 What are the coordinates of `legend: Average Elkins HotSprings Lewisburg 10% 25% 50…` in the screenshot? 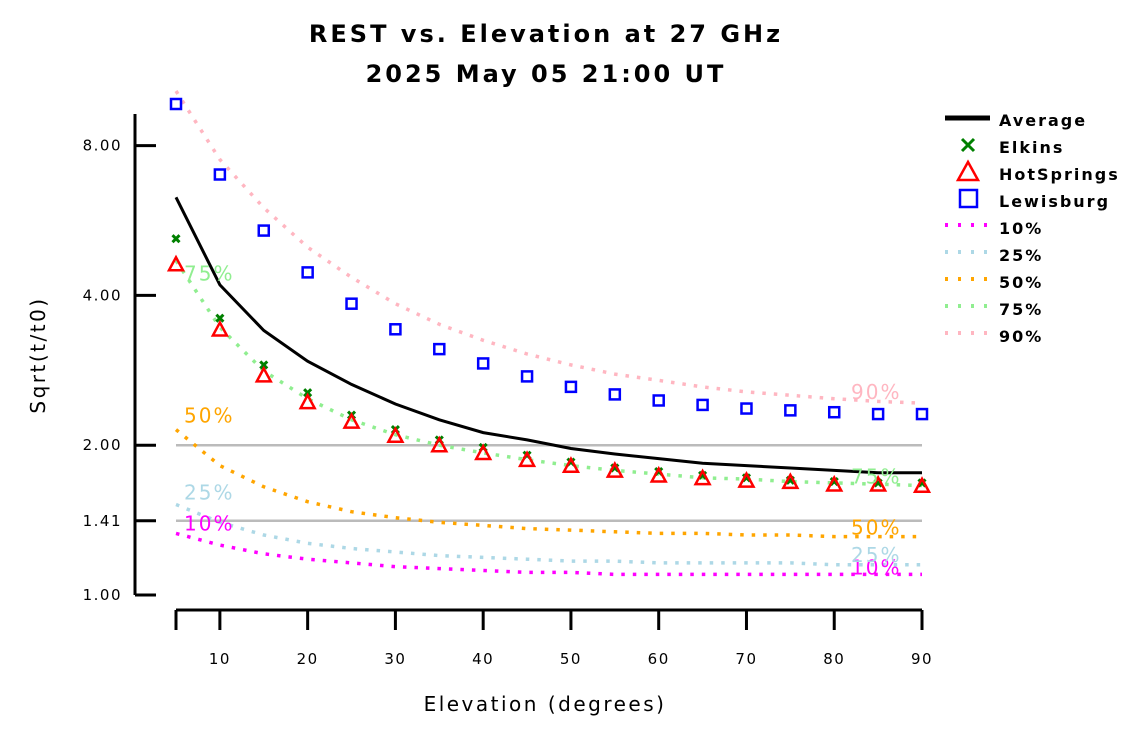 It's located at (1032, 228).